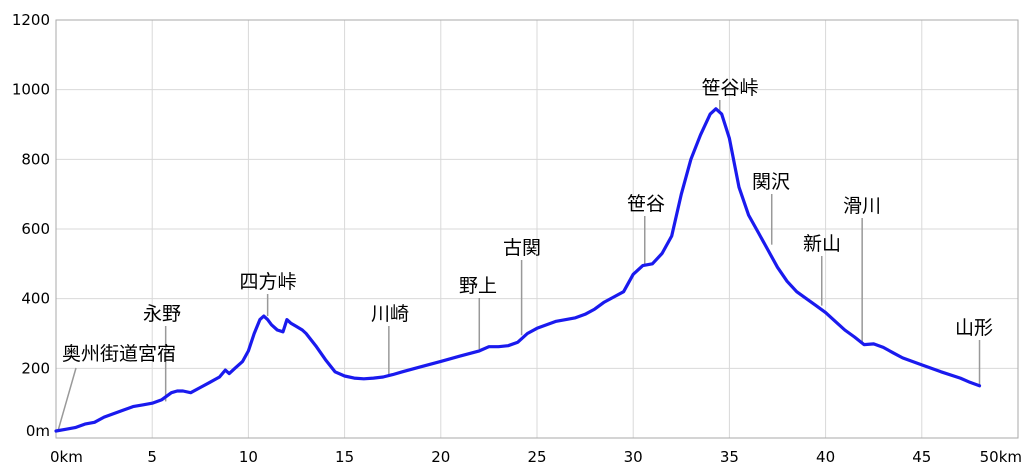 This screenshot has width=1024, height=476. Describe the element at coordinates (35, 299) in the screenshot. I see `y-tick-label: 400` at that location.